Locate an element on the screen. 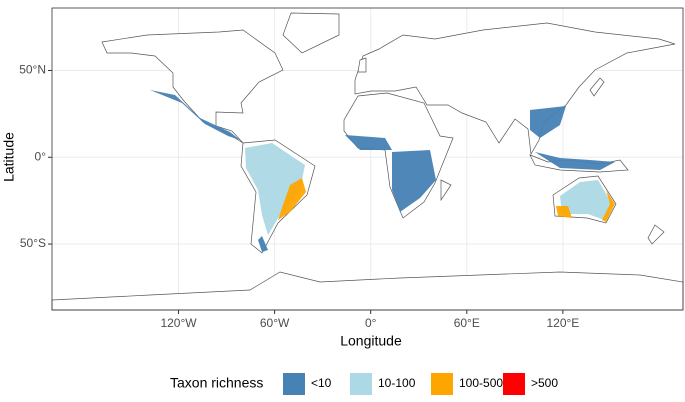 The height and width of the screenshot is (402, 685). legend-label: <10 is located at coordinates (321, 383).